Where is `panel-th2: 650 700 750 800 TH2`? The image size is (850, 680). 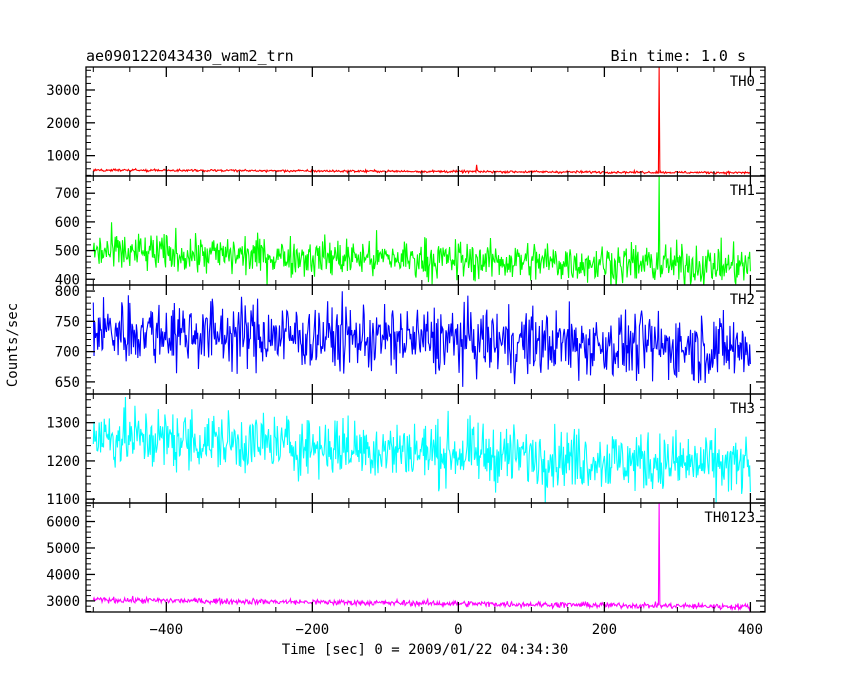
panel-th2: 650 700 750 800 TH2 is located at coordinates (410, 339).